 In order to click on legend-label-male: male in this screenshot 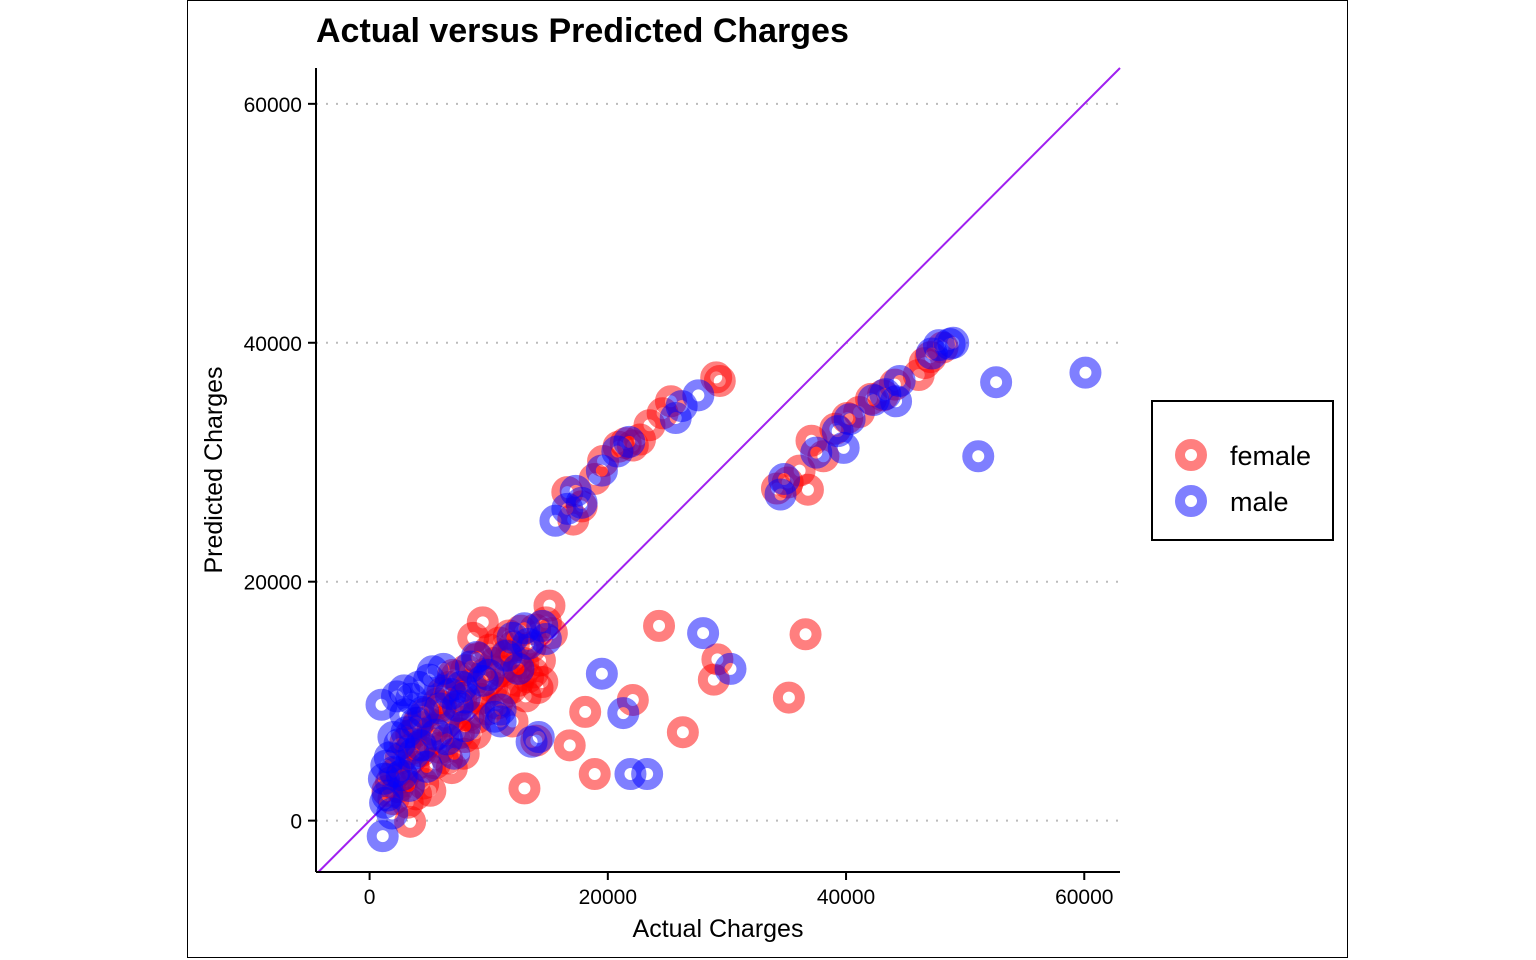, I will do `click(1259, 502)`.